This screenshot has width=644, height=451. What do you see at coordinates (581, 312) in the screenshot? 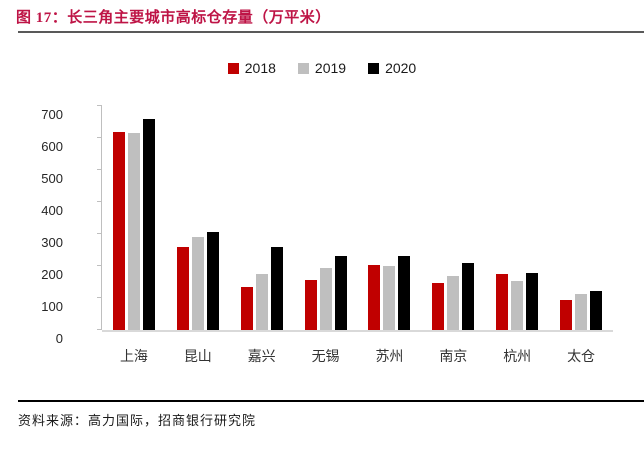
I see `bar-太仓-2019` at bounding box center [581, 312].